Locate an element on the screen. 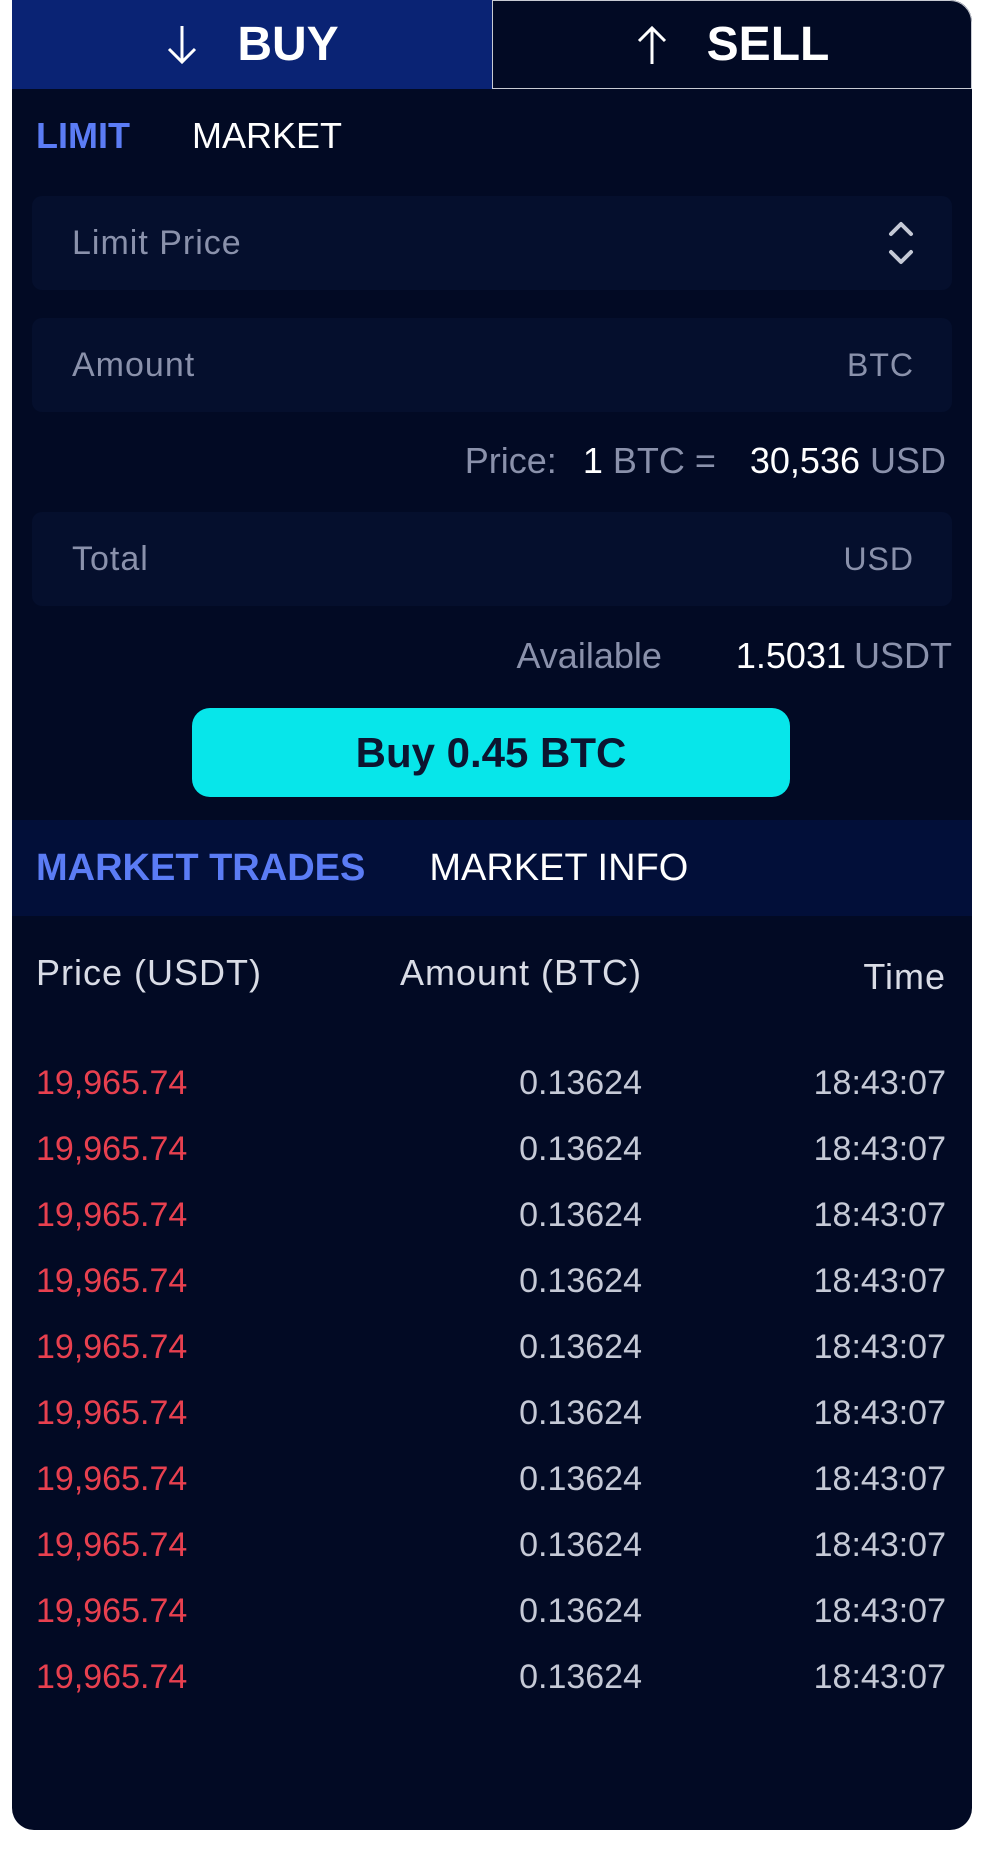 Image resolution: width=984 pixels, height=1854 pixels. total-input: Total USD is located at coordinates (492, 559).